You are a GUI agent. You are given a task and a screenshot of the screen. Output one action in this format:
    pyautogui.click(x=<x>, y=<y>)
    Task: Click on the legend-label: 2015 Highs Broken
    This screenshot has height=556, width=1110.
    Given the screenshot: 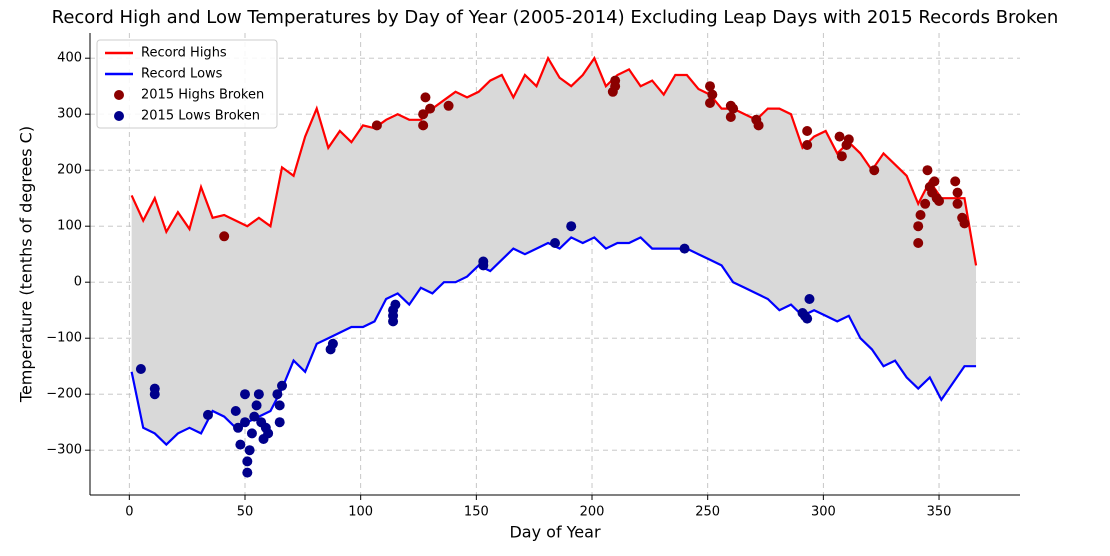 What is the action you would take?
    pyautogui.click(x=202, y=95)
    